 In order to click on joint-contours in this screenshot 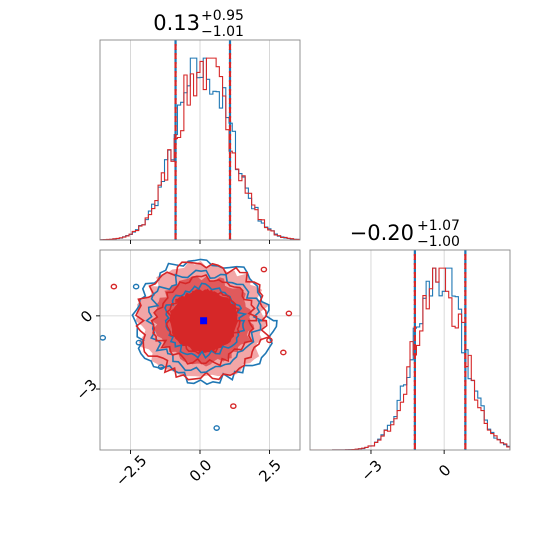, I will do `click(196, 344)`.